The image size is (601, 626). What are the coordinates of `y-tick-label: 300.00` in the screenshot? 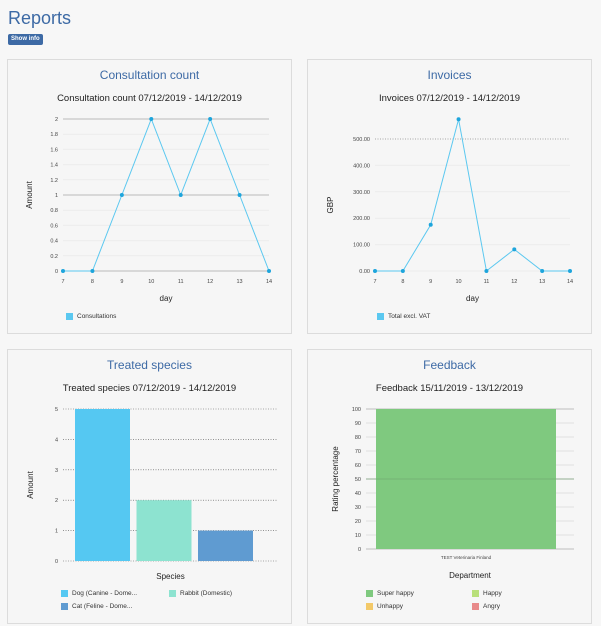 It's located at (361, 193).